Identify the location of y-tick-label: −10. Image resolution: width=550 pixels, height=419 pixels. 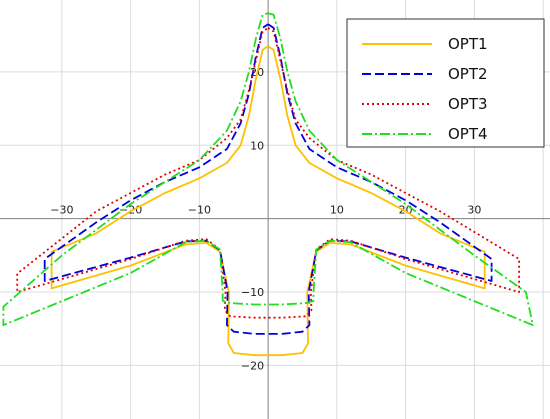
(252, 292).